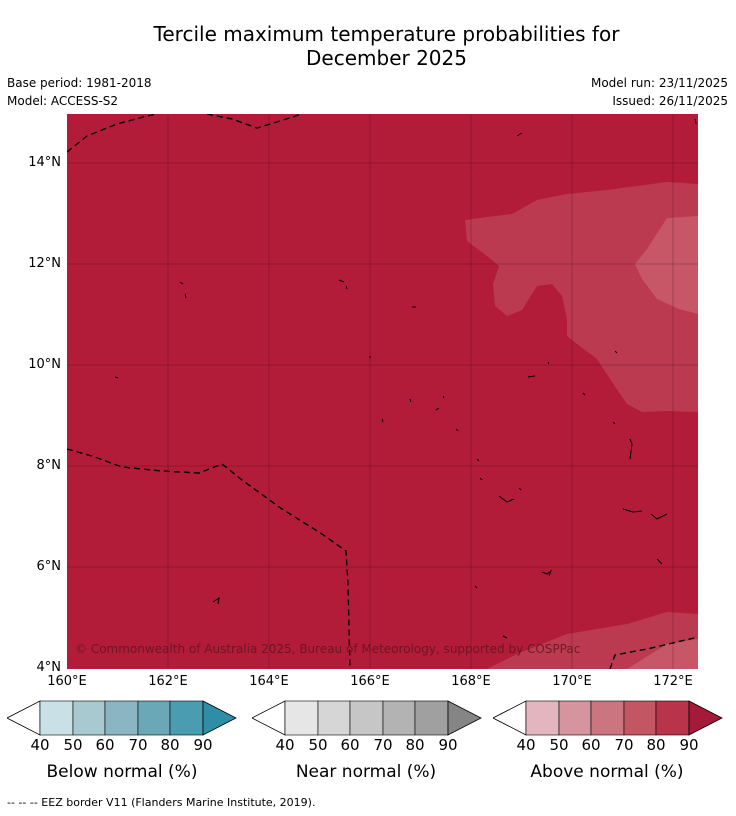 This screenshot has width=736, height=816. What do you see at coordinates (44, 263) in the screenshot?
I see `lat-label-12: 12°N` at bounding box center [44, 263].